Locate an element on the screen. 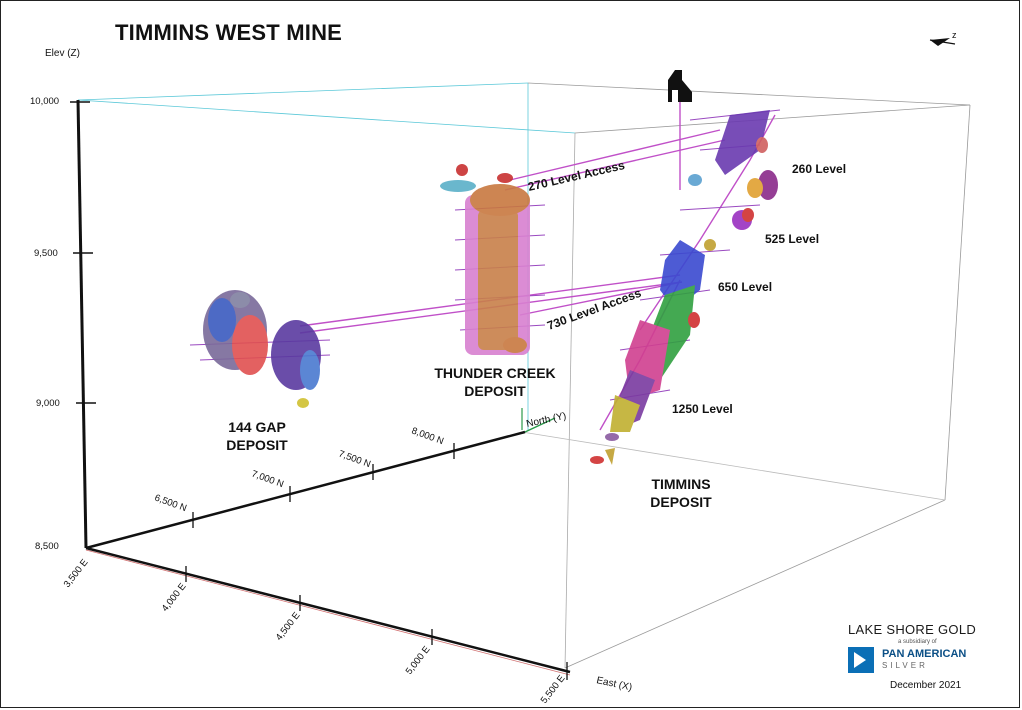 The width and height of the screenshot is (1022, 710). logo-parent-line2: SILVER is located at coordinates (905, 665).